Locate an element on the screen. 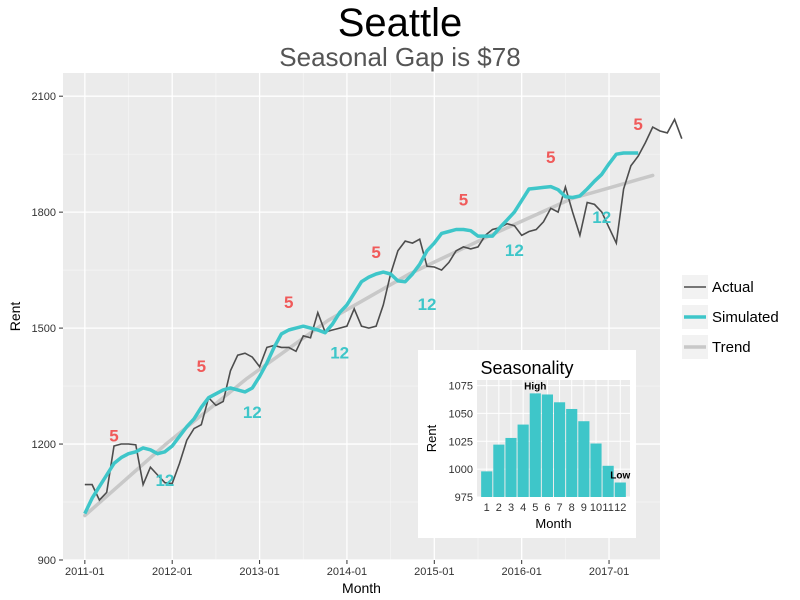 This screenshot has height=600, width=800. chart-subtitle: Seasonal Gap is $78 is located at coordinates (400, 57).